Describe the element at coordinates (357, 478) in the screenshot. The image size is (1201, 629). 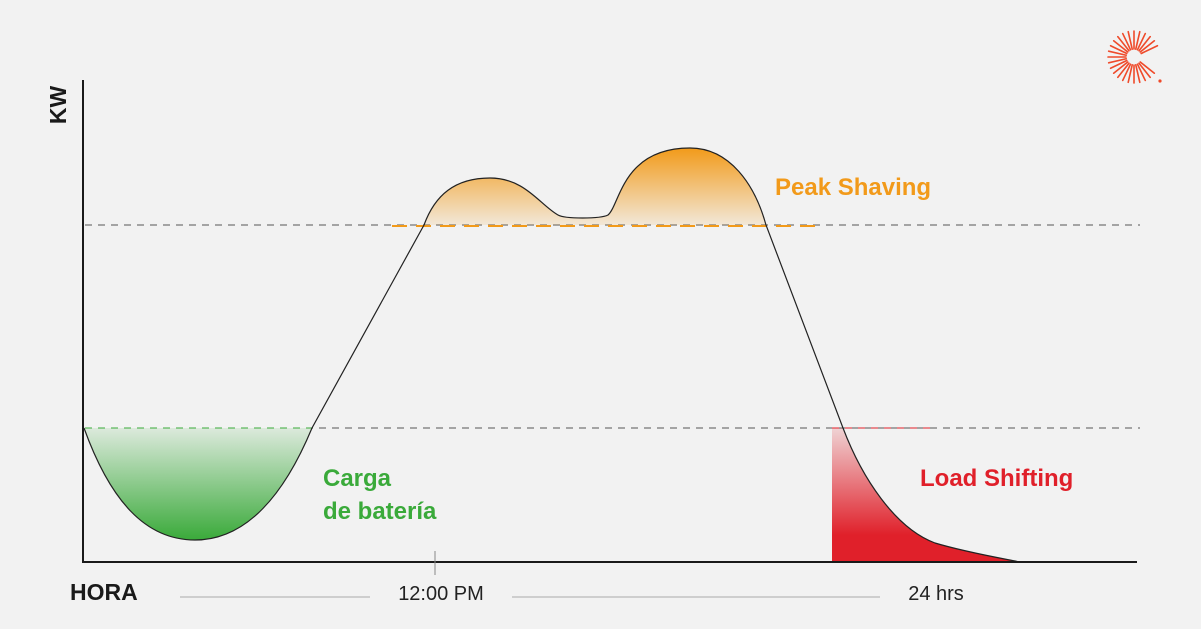
I see `battery-charge-label-line1: Carga` at that location.